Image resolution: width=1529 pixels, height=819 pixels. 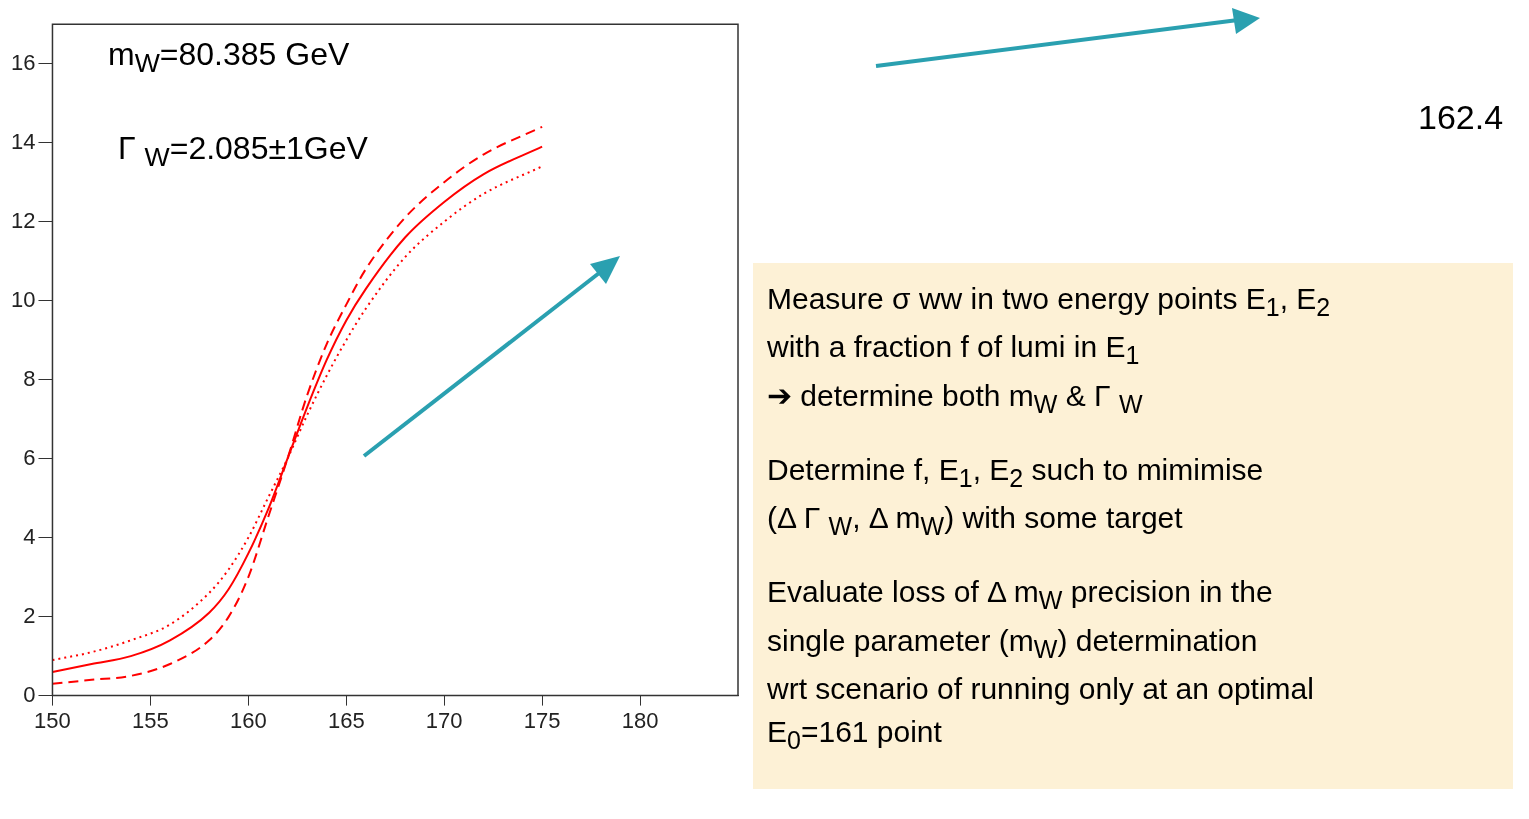 What do you see at coordinates (248, 720) in the screenshot?
I see `x-tick-label: 160` at bounding box center [248, 720].